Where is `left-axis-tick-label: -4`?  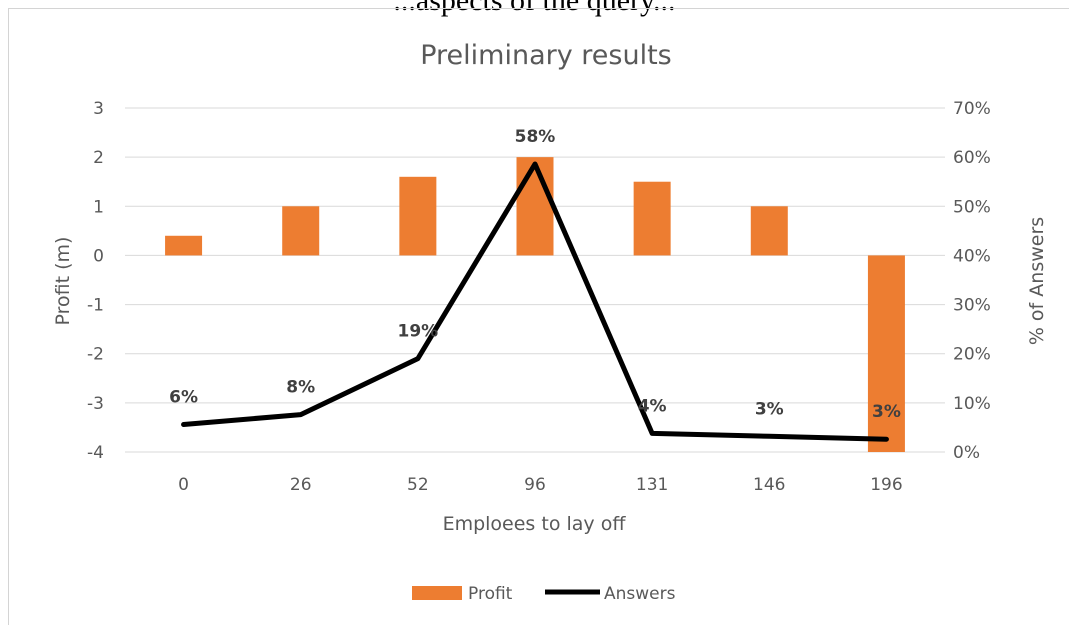 left-axis-tick-label: -4 is located at coordinates (95, 453).